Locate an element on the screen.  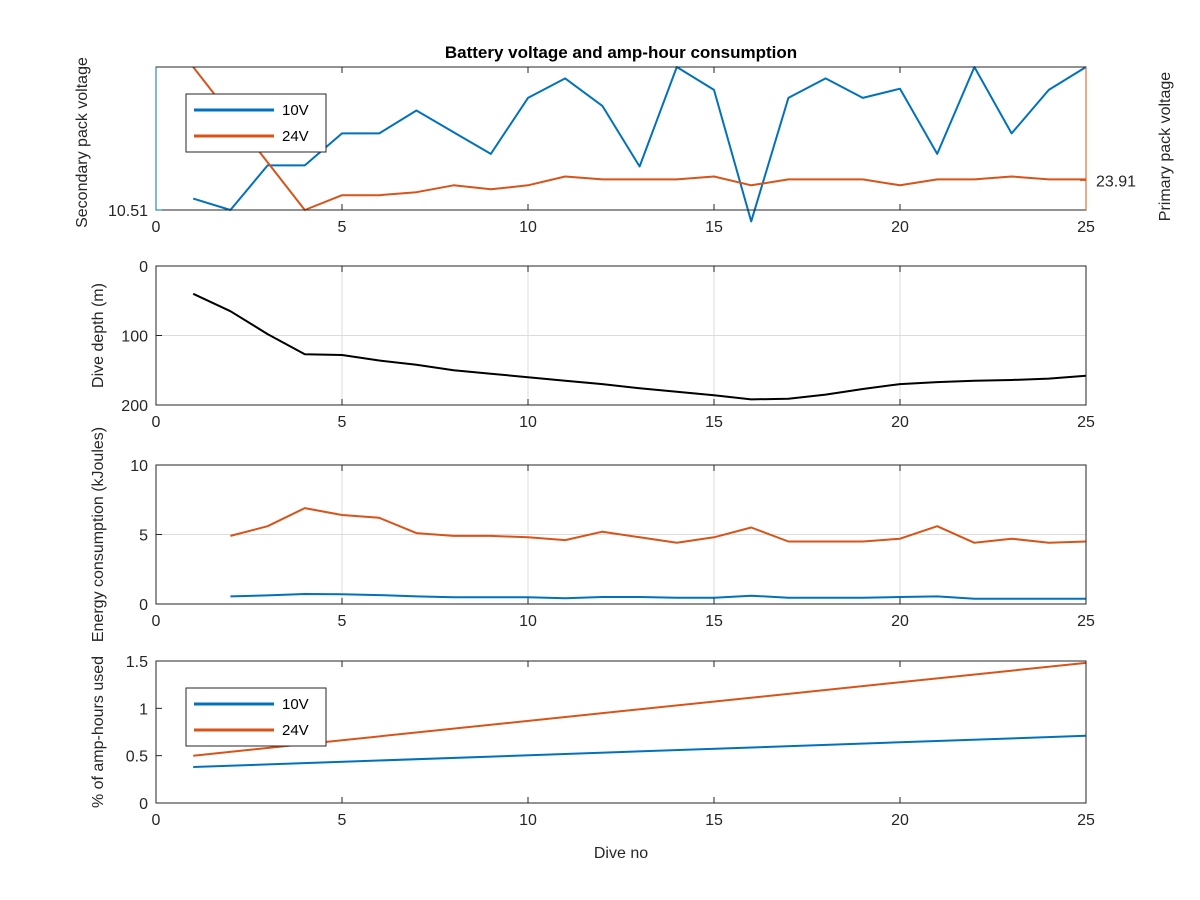
y-tick-label-right: 23.91 is located at coordinates (1116, 181).